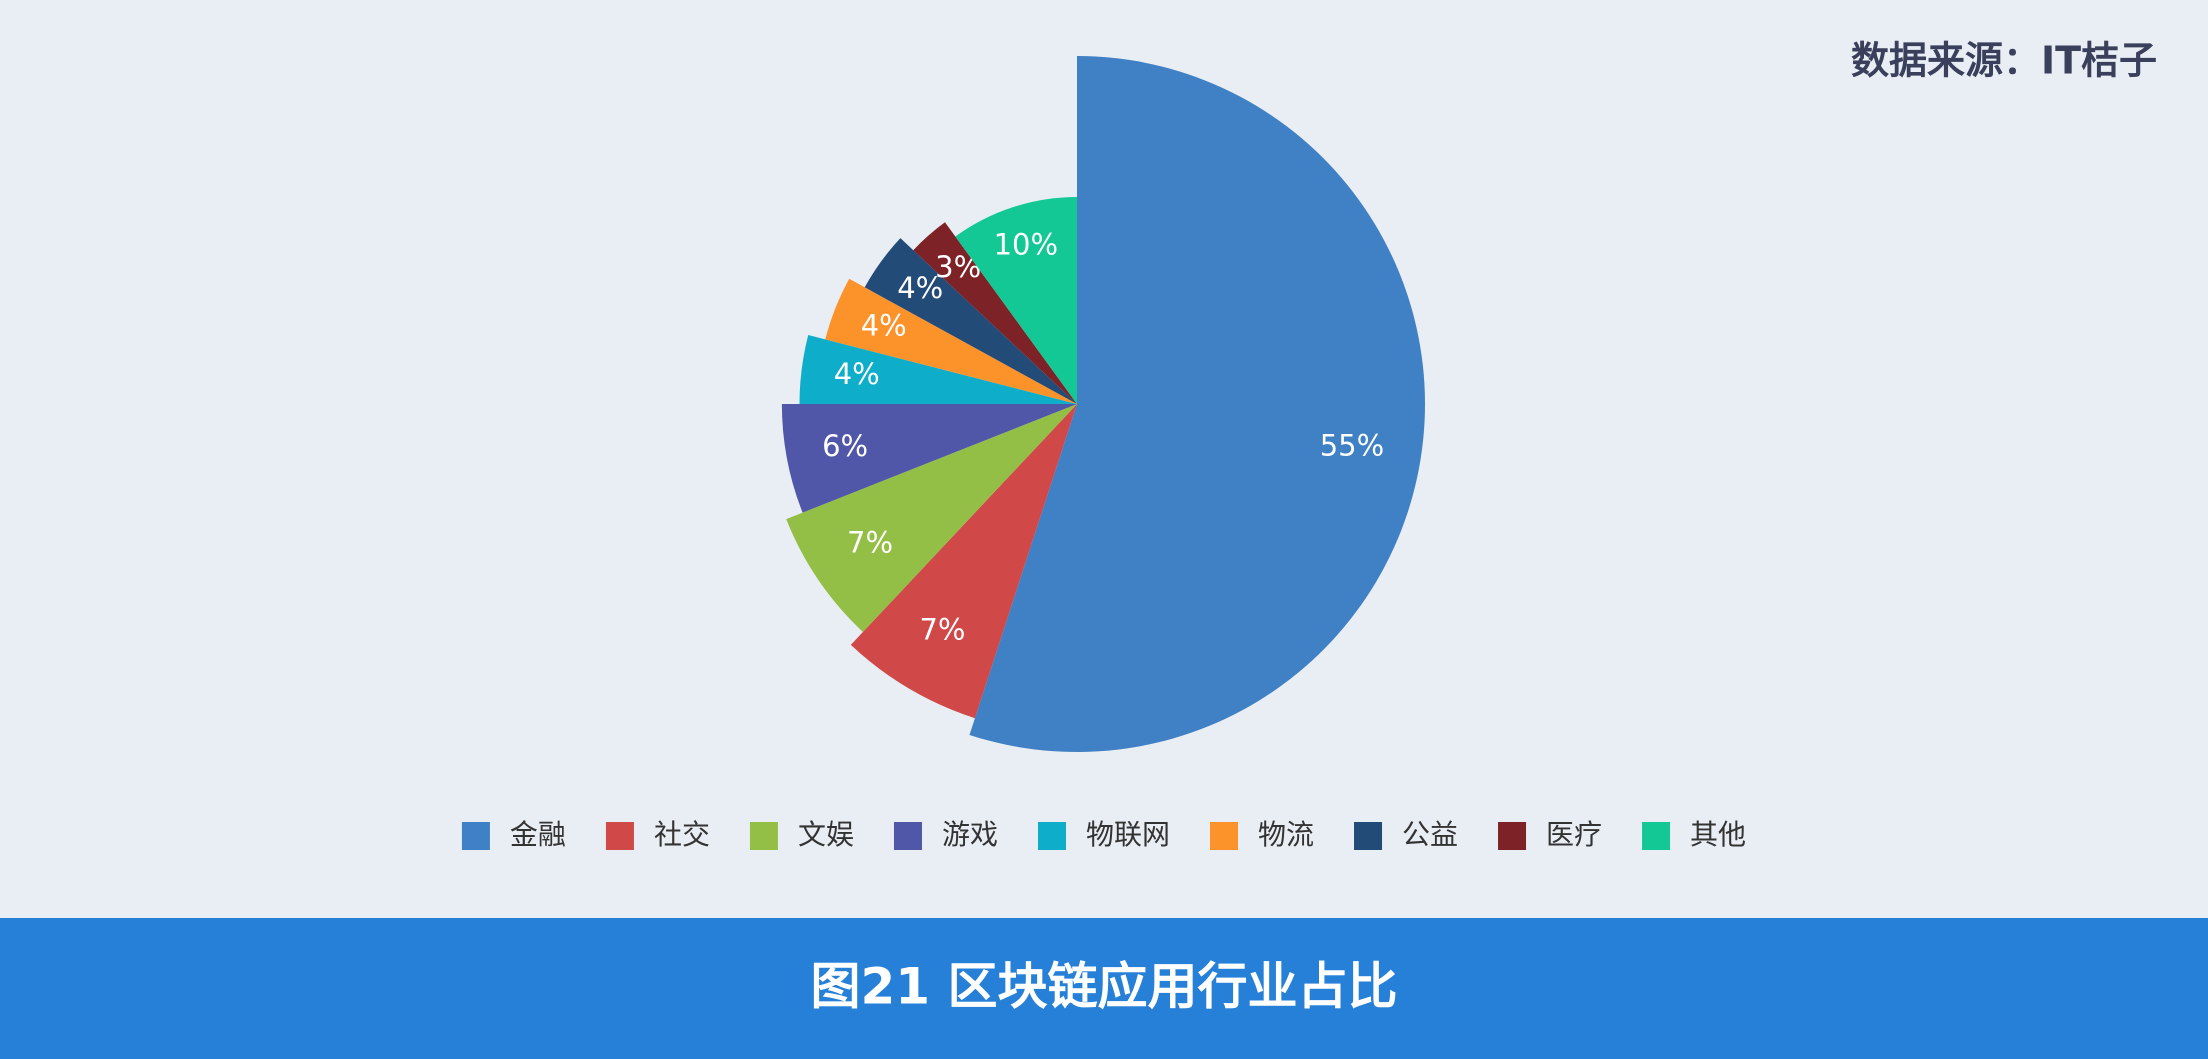 Image resolution: width=2208 pixels, height=1059 pixels. I want to click on legend-label: 医疗, so click(1574, 834).